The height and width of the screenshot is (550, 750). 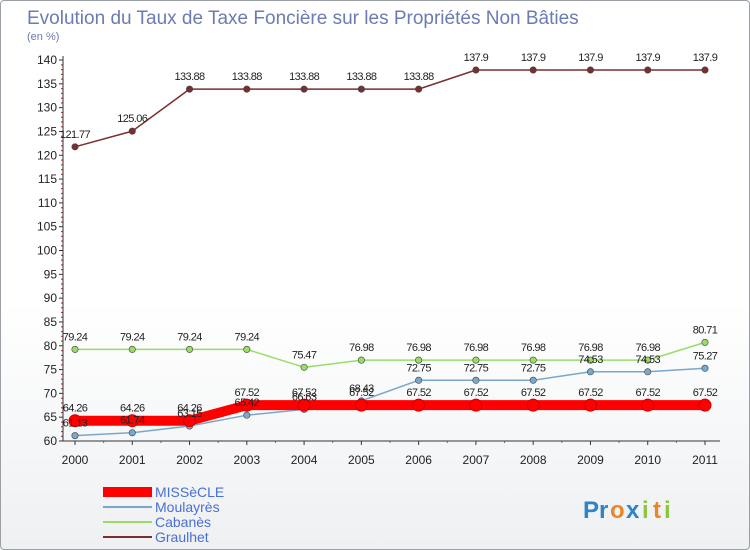 I want to click on x-tick-label: 2005, so click(x=361, y=460).